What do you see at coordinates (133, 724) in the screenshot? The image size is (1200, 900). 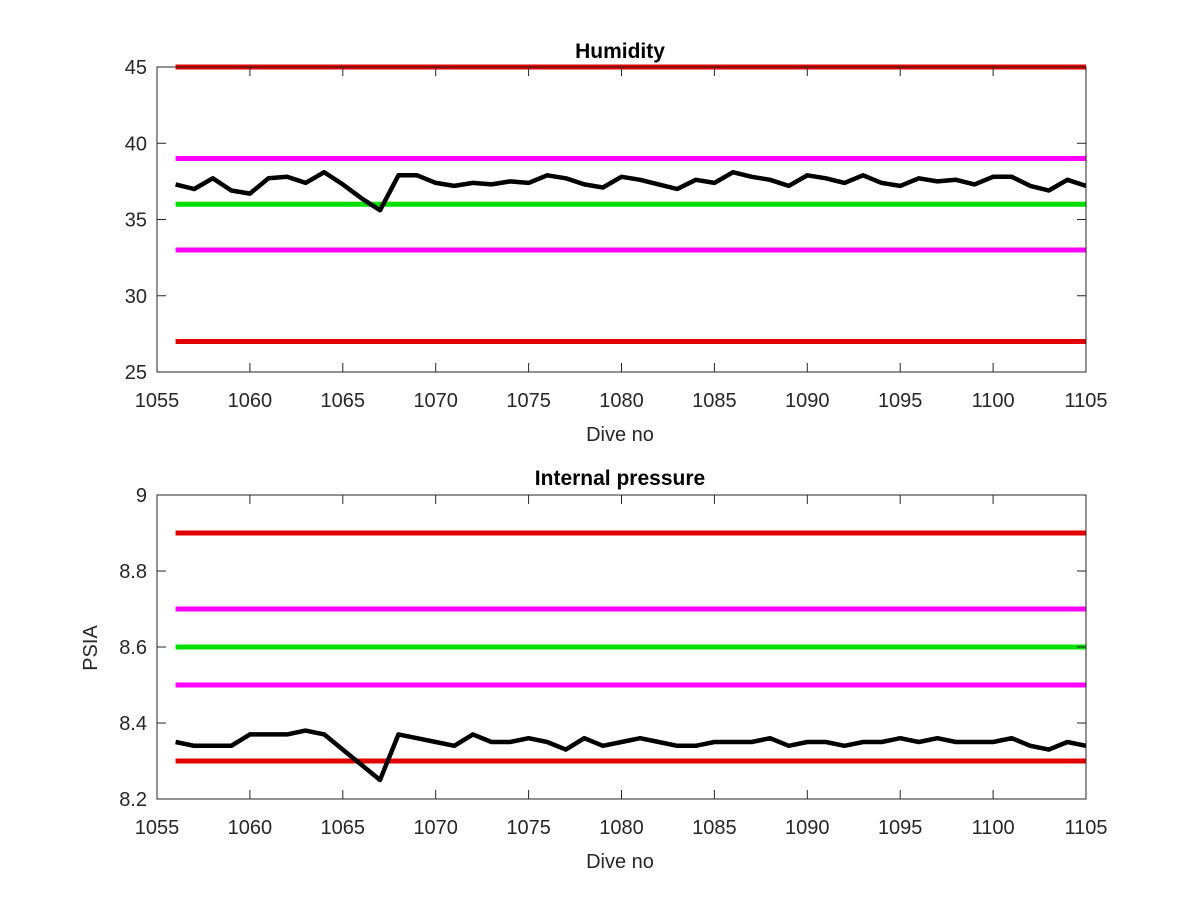 I see `y-tick-label: 8.4` at bounding box center [133, 724].